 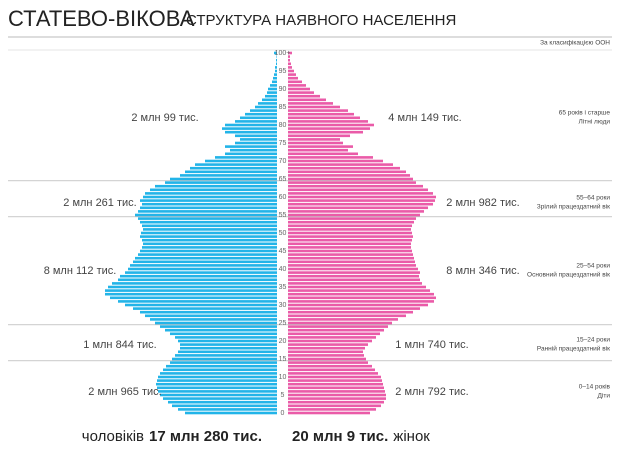 What do you see at coordinates (568, 275) in the screenshot?
I see `group-description: Основний працездатний вік` at bounding box center [568, 275].